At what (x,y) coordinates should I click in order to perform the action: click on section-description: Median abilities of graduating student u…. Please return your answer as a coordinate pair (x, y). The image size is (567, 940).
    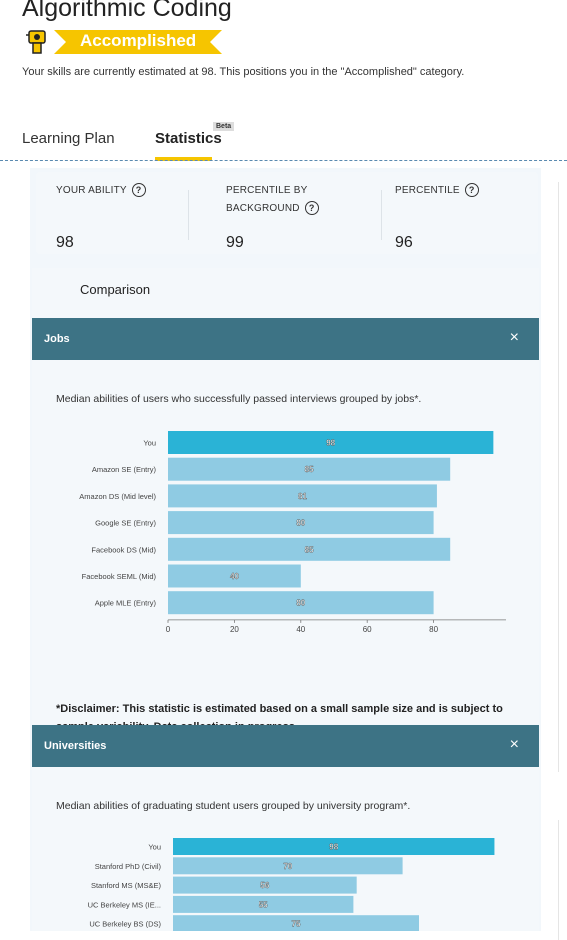
    Looking at the image, I should click on (233, 806).